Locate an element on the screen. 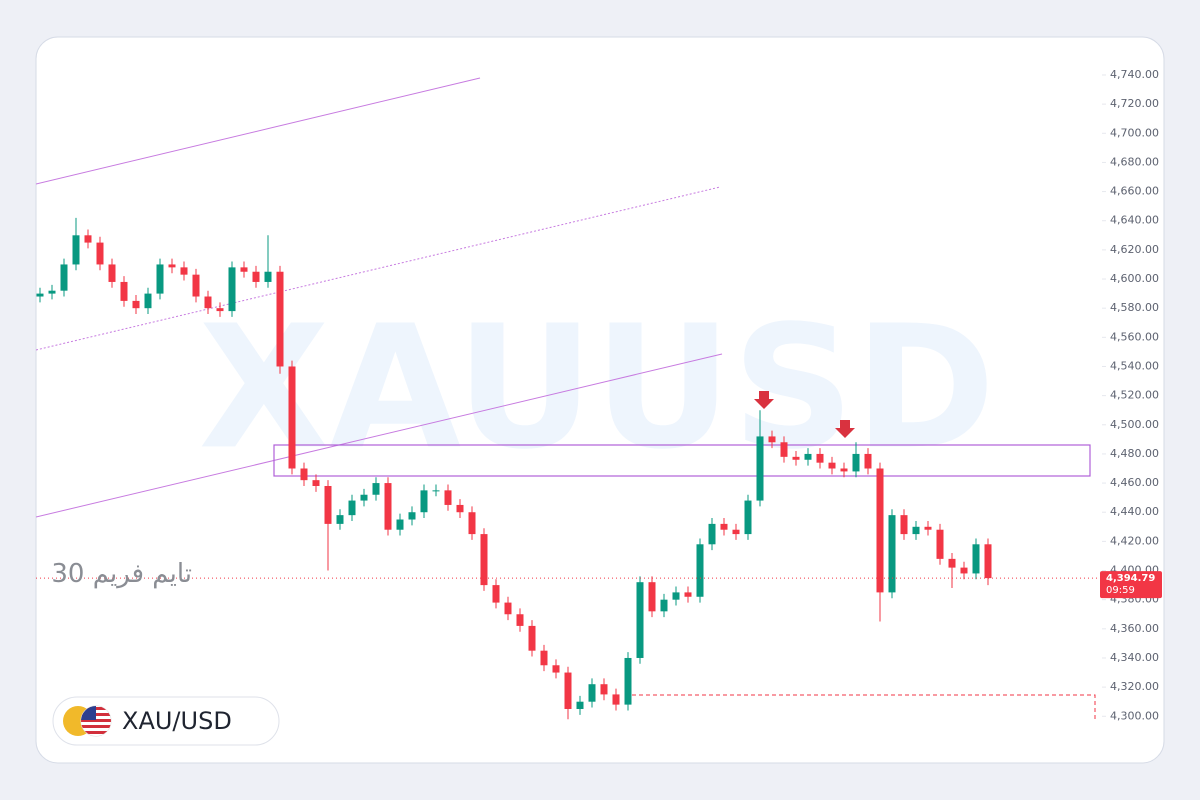 This screenshot has height=800, width=1200. y-tick-label: 4,620.00 is located at coordinates (1134, 249).